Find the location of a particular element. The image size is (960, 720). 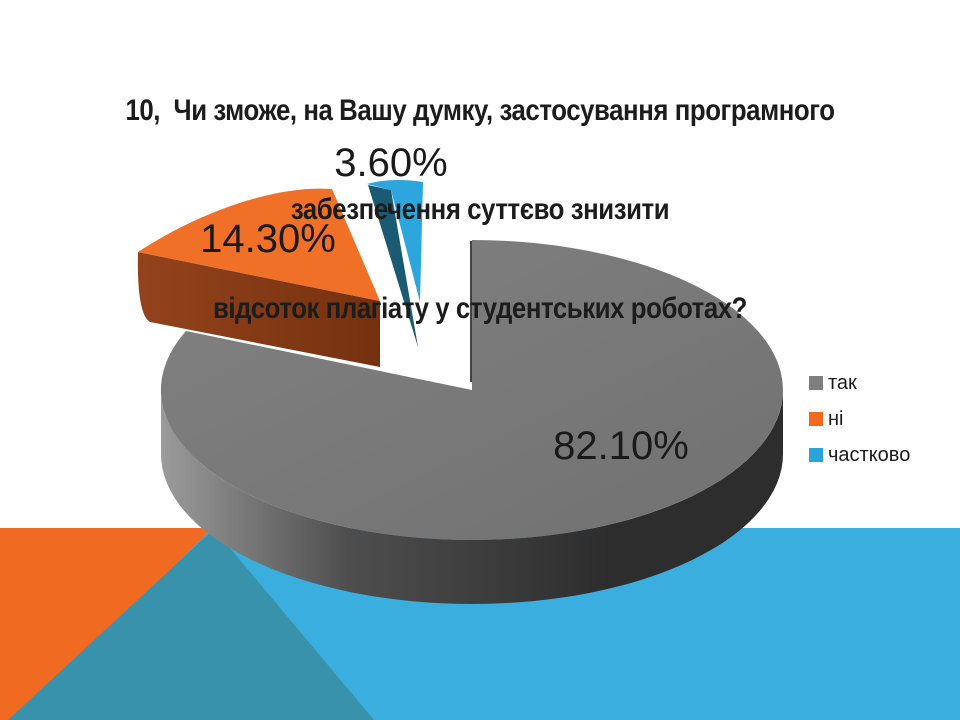

legend-item-ni: ні is located at coordinates (859, 418).